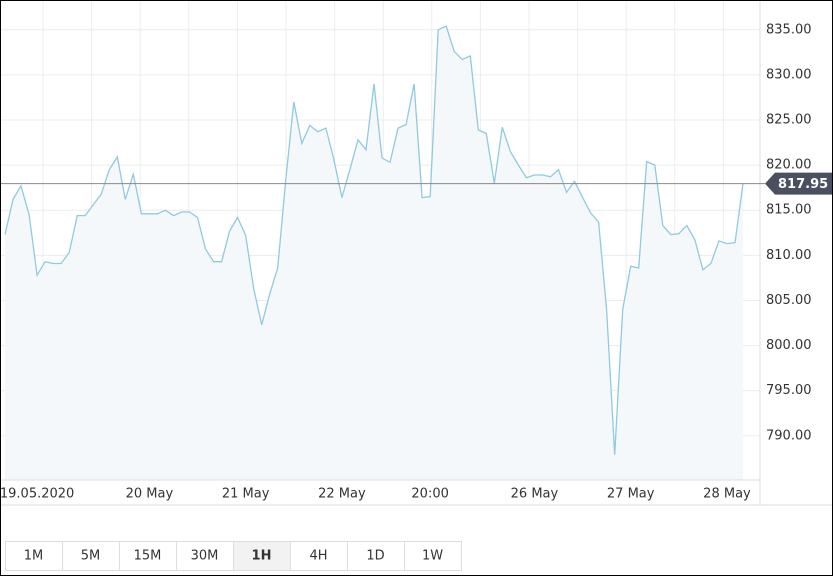 This screenshot has width=833, height=576. Describe the element at coordinates (789, 300) in the screenshot. I see `y-tick-label: 805.00` at that location.